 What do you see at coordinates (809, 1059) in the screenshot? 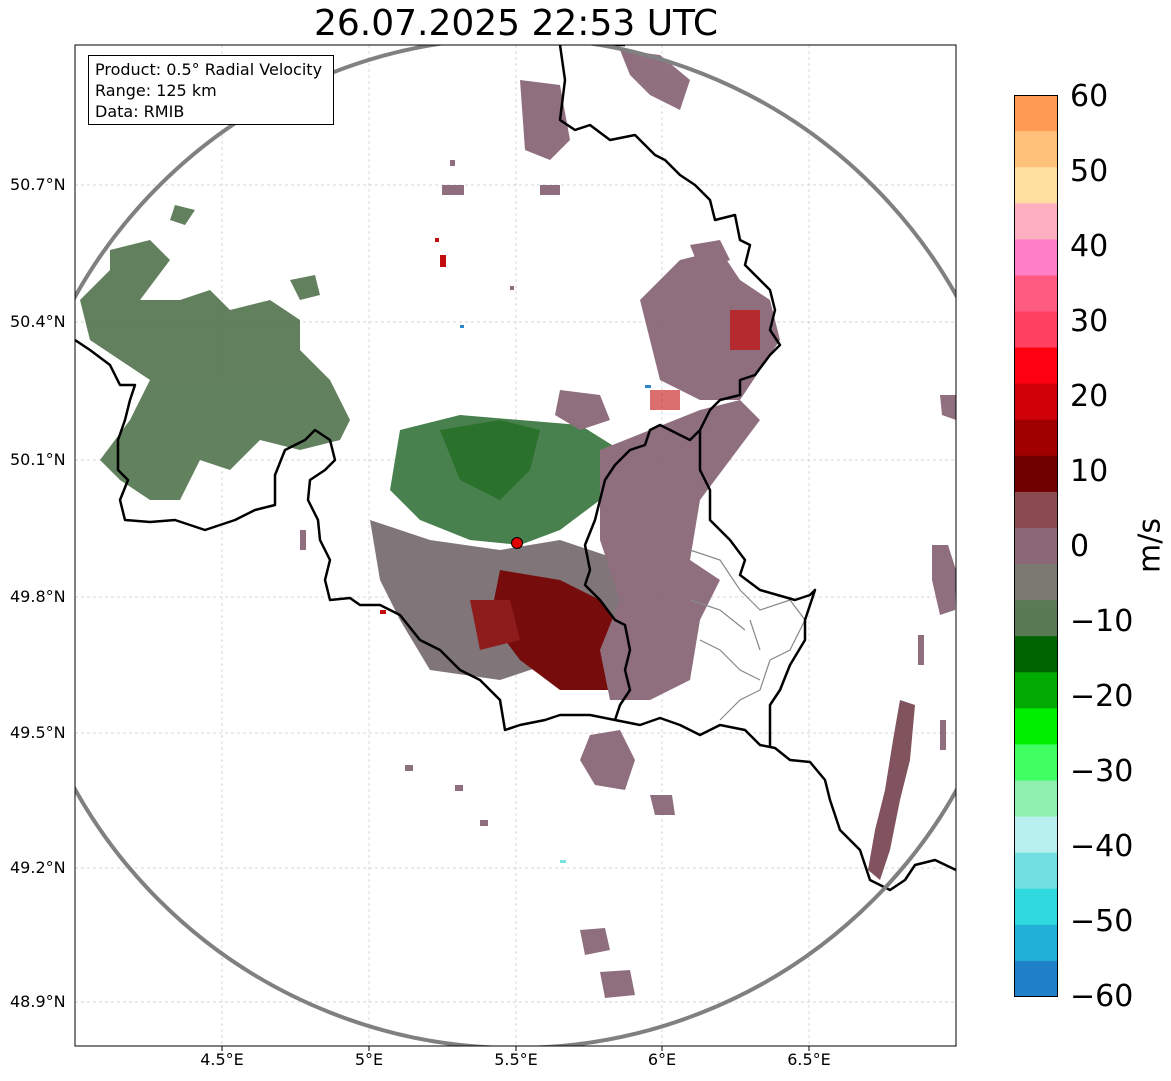
I see `lon-label-6.5: 6.5°E` at bounding box center [809, 1059].